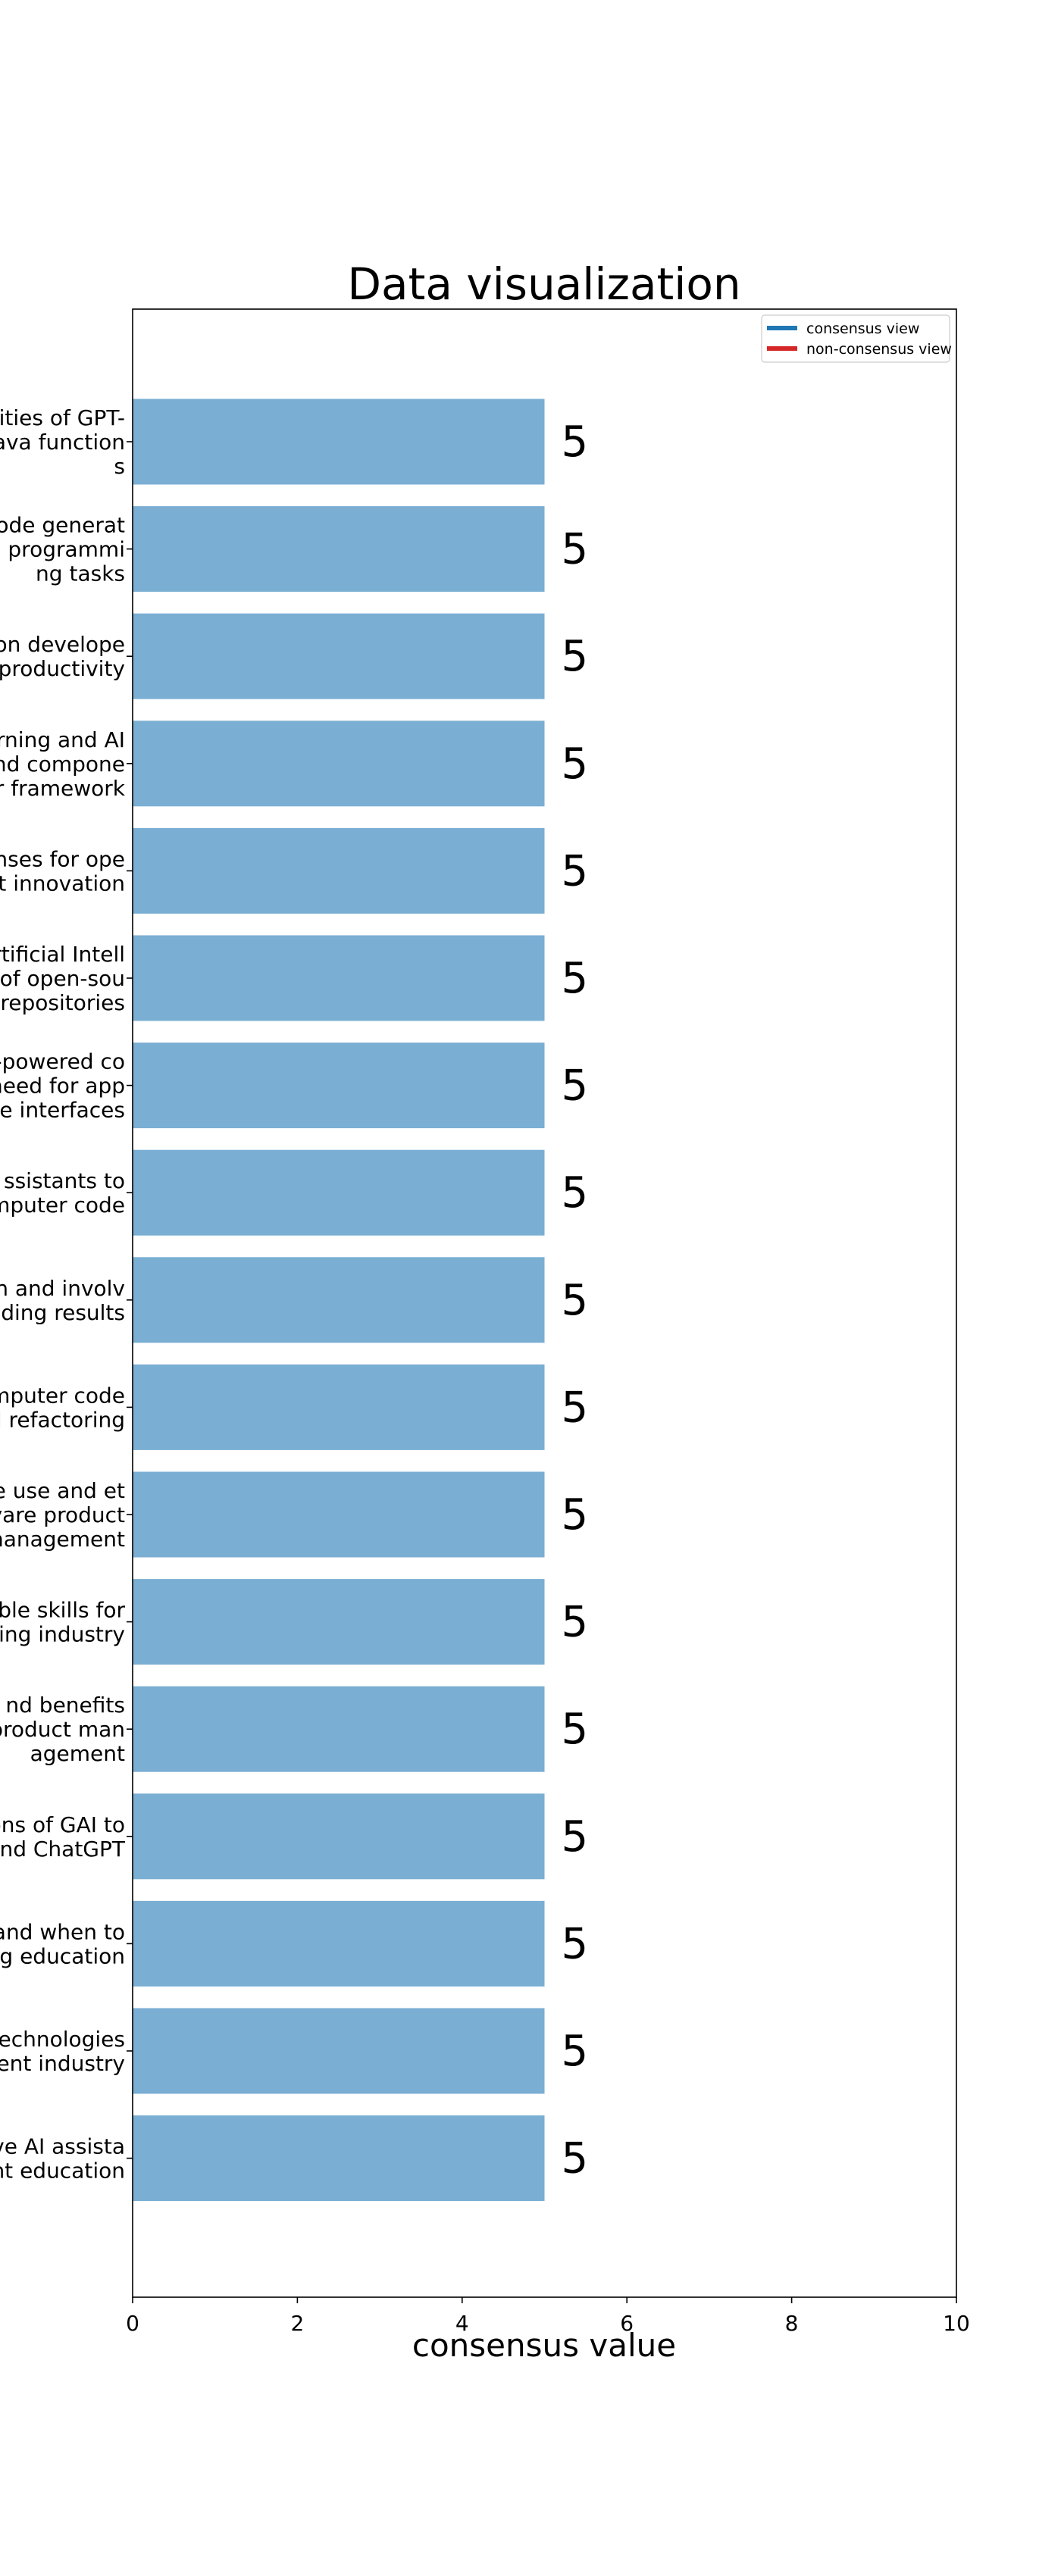 This screenshot has height=2576, width=1061. Describe the element at coordinates (575, 1193) in the screenshot. I see `value-label-7: 5` at that location.